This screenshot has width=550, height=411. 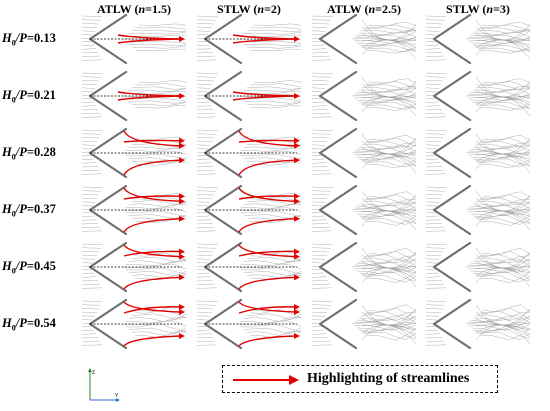 I want to click on row-header-h: H, so click(x=7, y=209).